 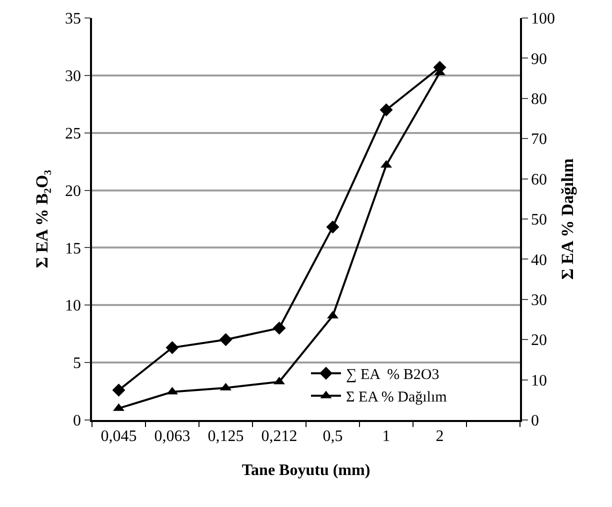 I want to click on y-tick-label: 25, so click(x=73, y=133).